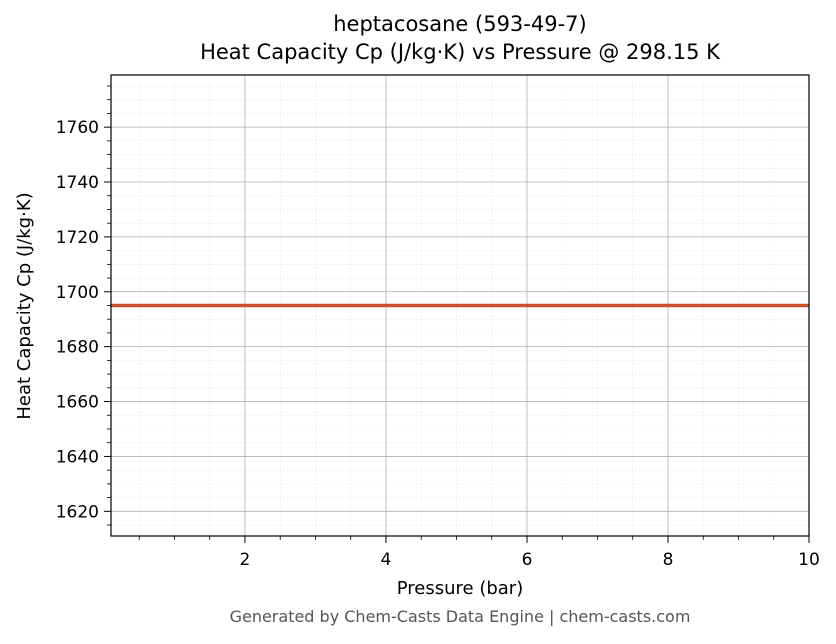 Image resolution: width=836 pixels, height=644 pixels. What do you see at coordinates (527, 560) in the screenshot?
I see `x-tick-label: 6` at bounding box center [527, 560].